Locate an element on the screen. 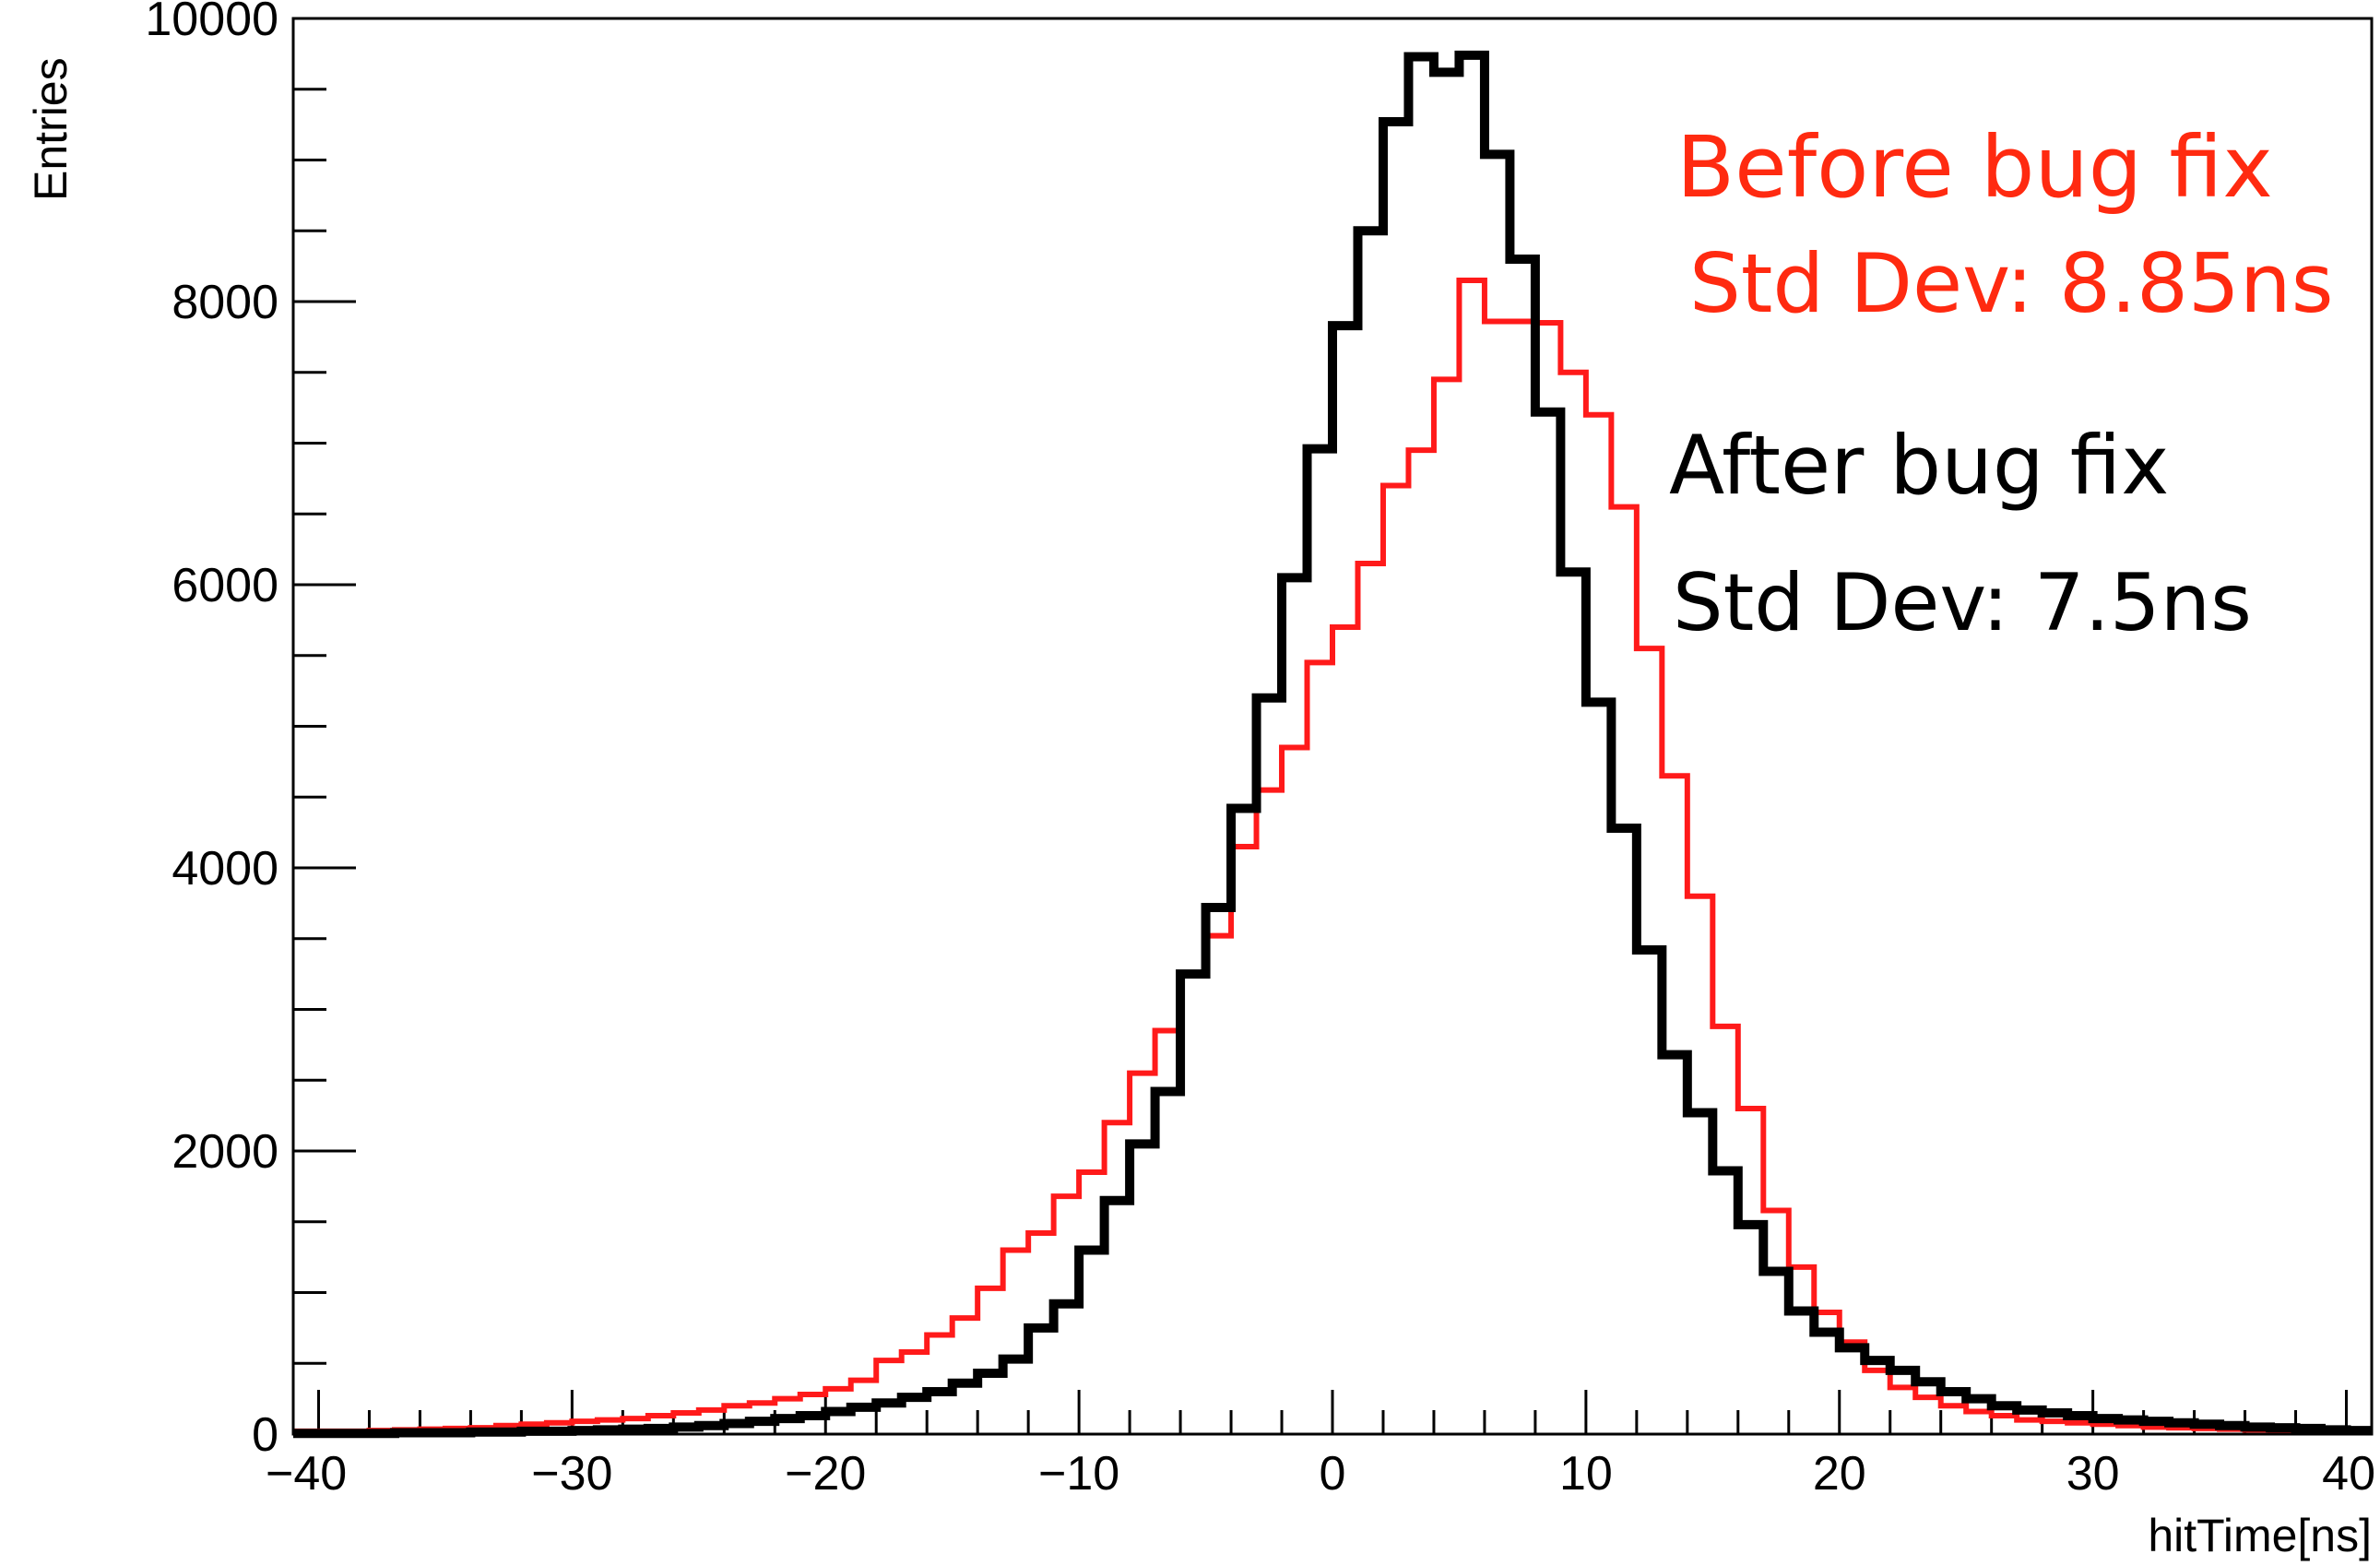  y-tick-label: 2000 is located at coordinates (225, 1152).